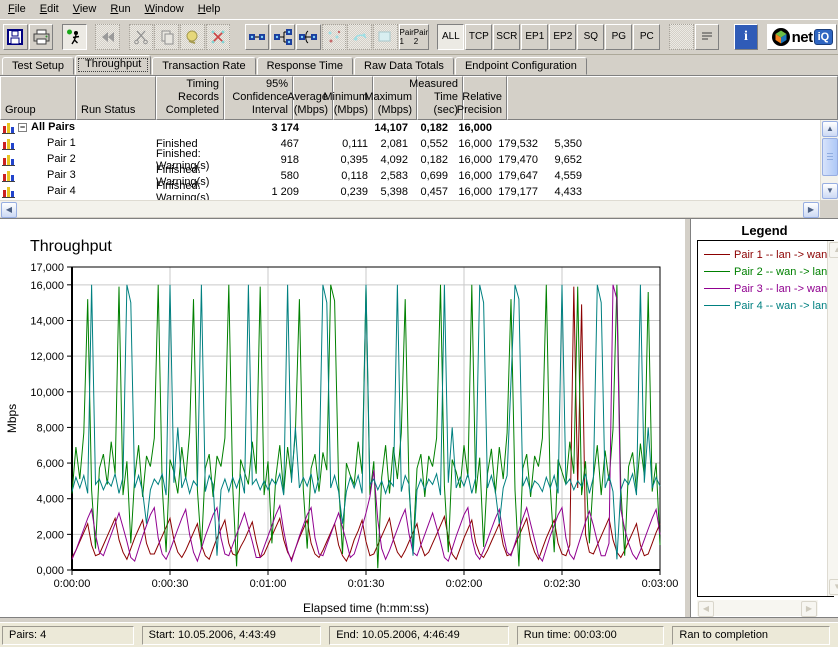  Describe the element at coordinates (619, 37) in the screenshot. I see `view-button-pg: PG` at that location.